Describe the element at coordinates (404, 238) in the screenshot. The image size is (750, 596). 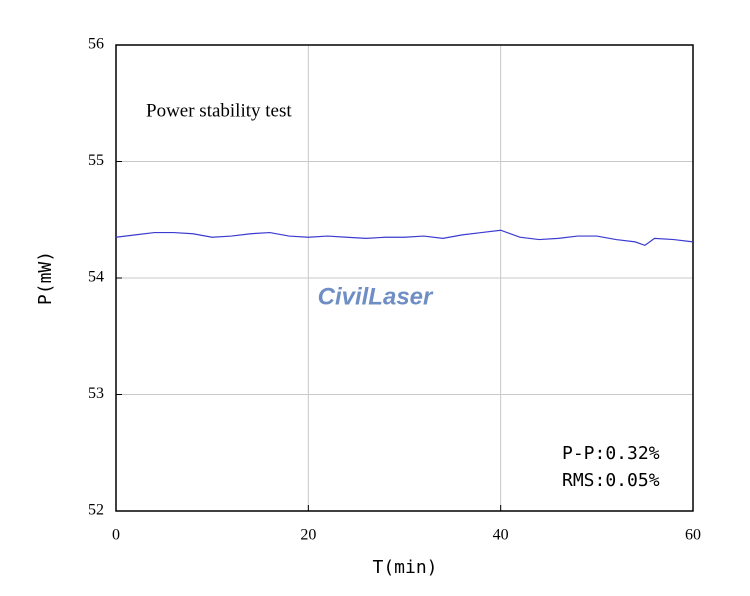
I see `data-line` at that location.